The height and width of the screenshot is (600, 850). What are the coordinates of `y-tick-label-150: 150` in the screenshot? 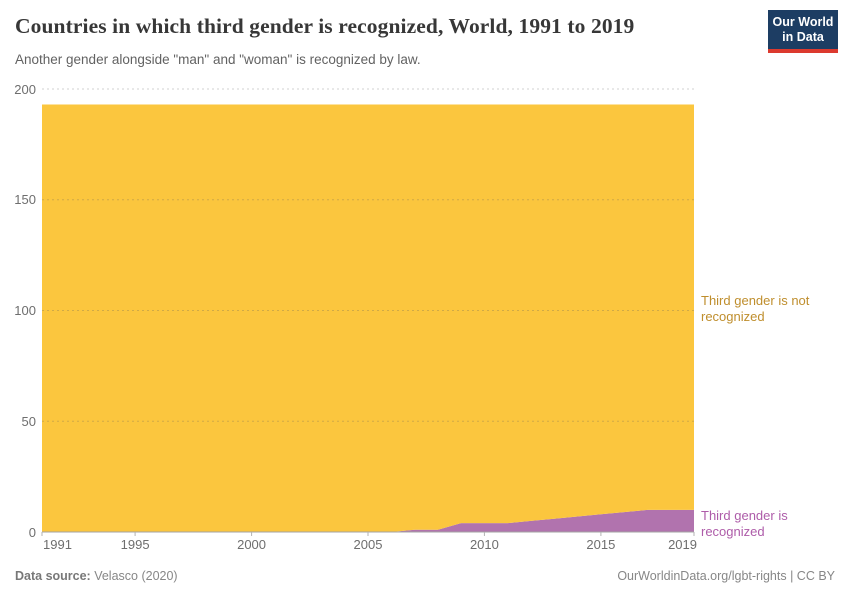 It's located at (25, 200).